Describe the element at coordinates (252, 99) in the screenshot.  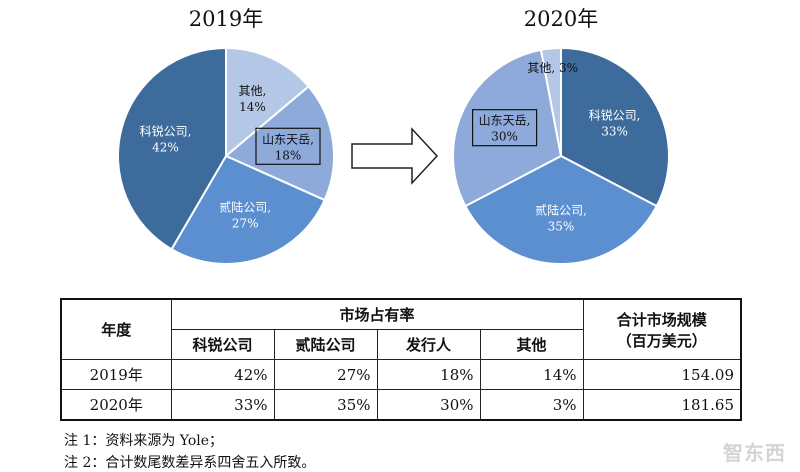
I see `pie-2019-label-others: 其他, 14%` at that location.